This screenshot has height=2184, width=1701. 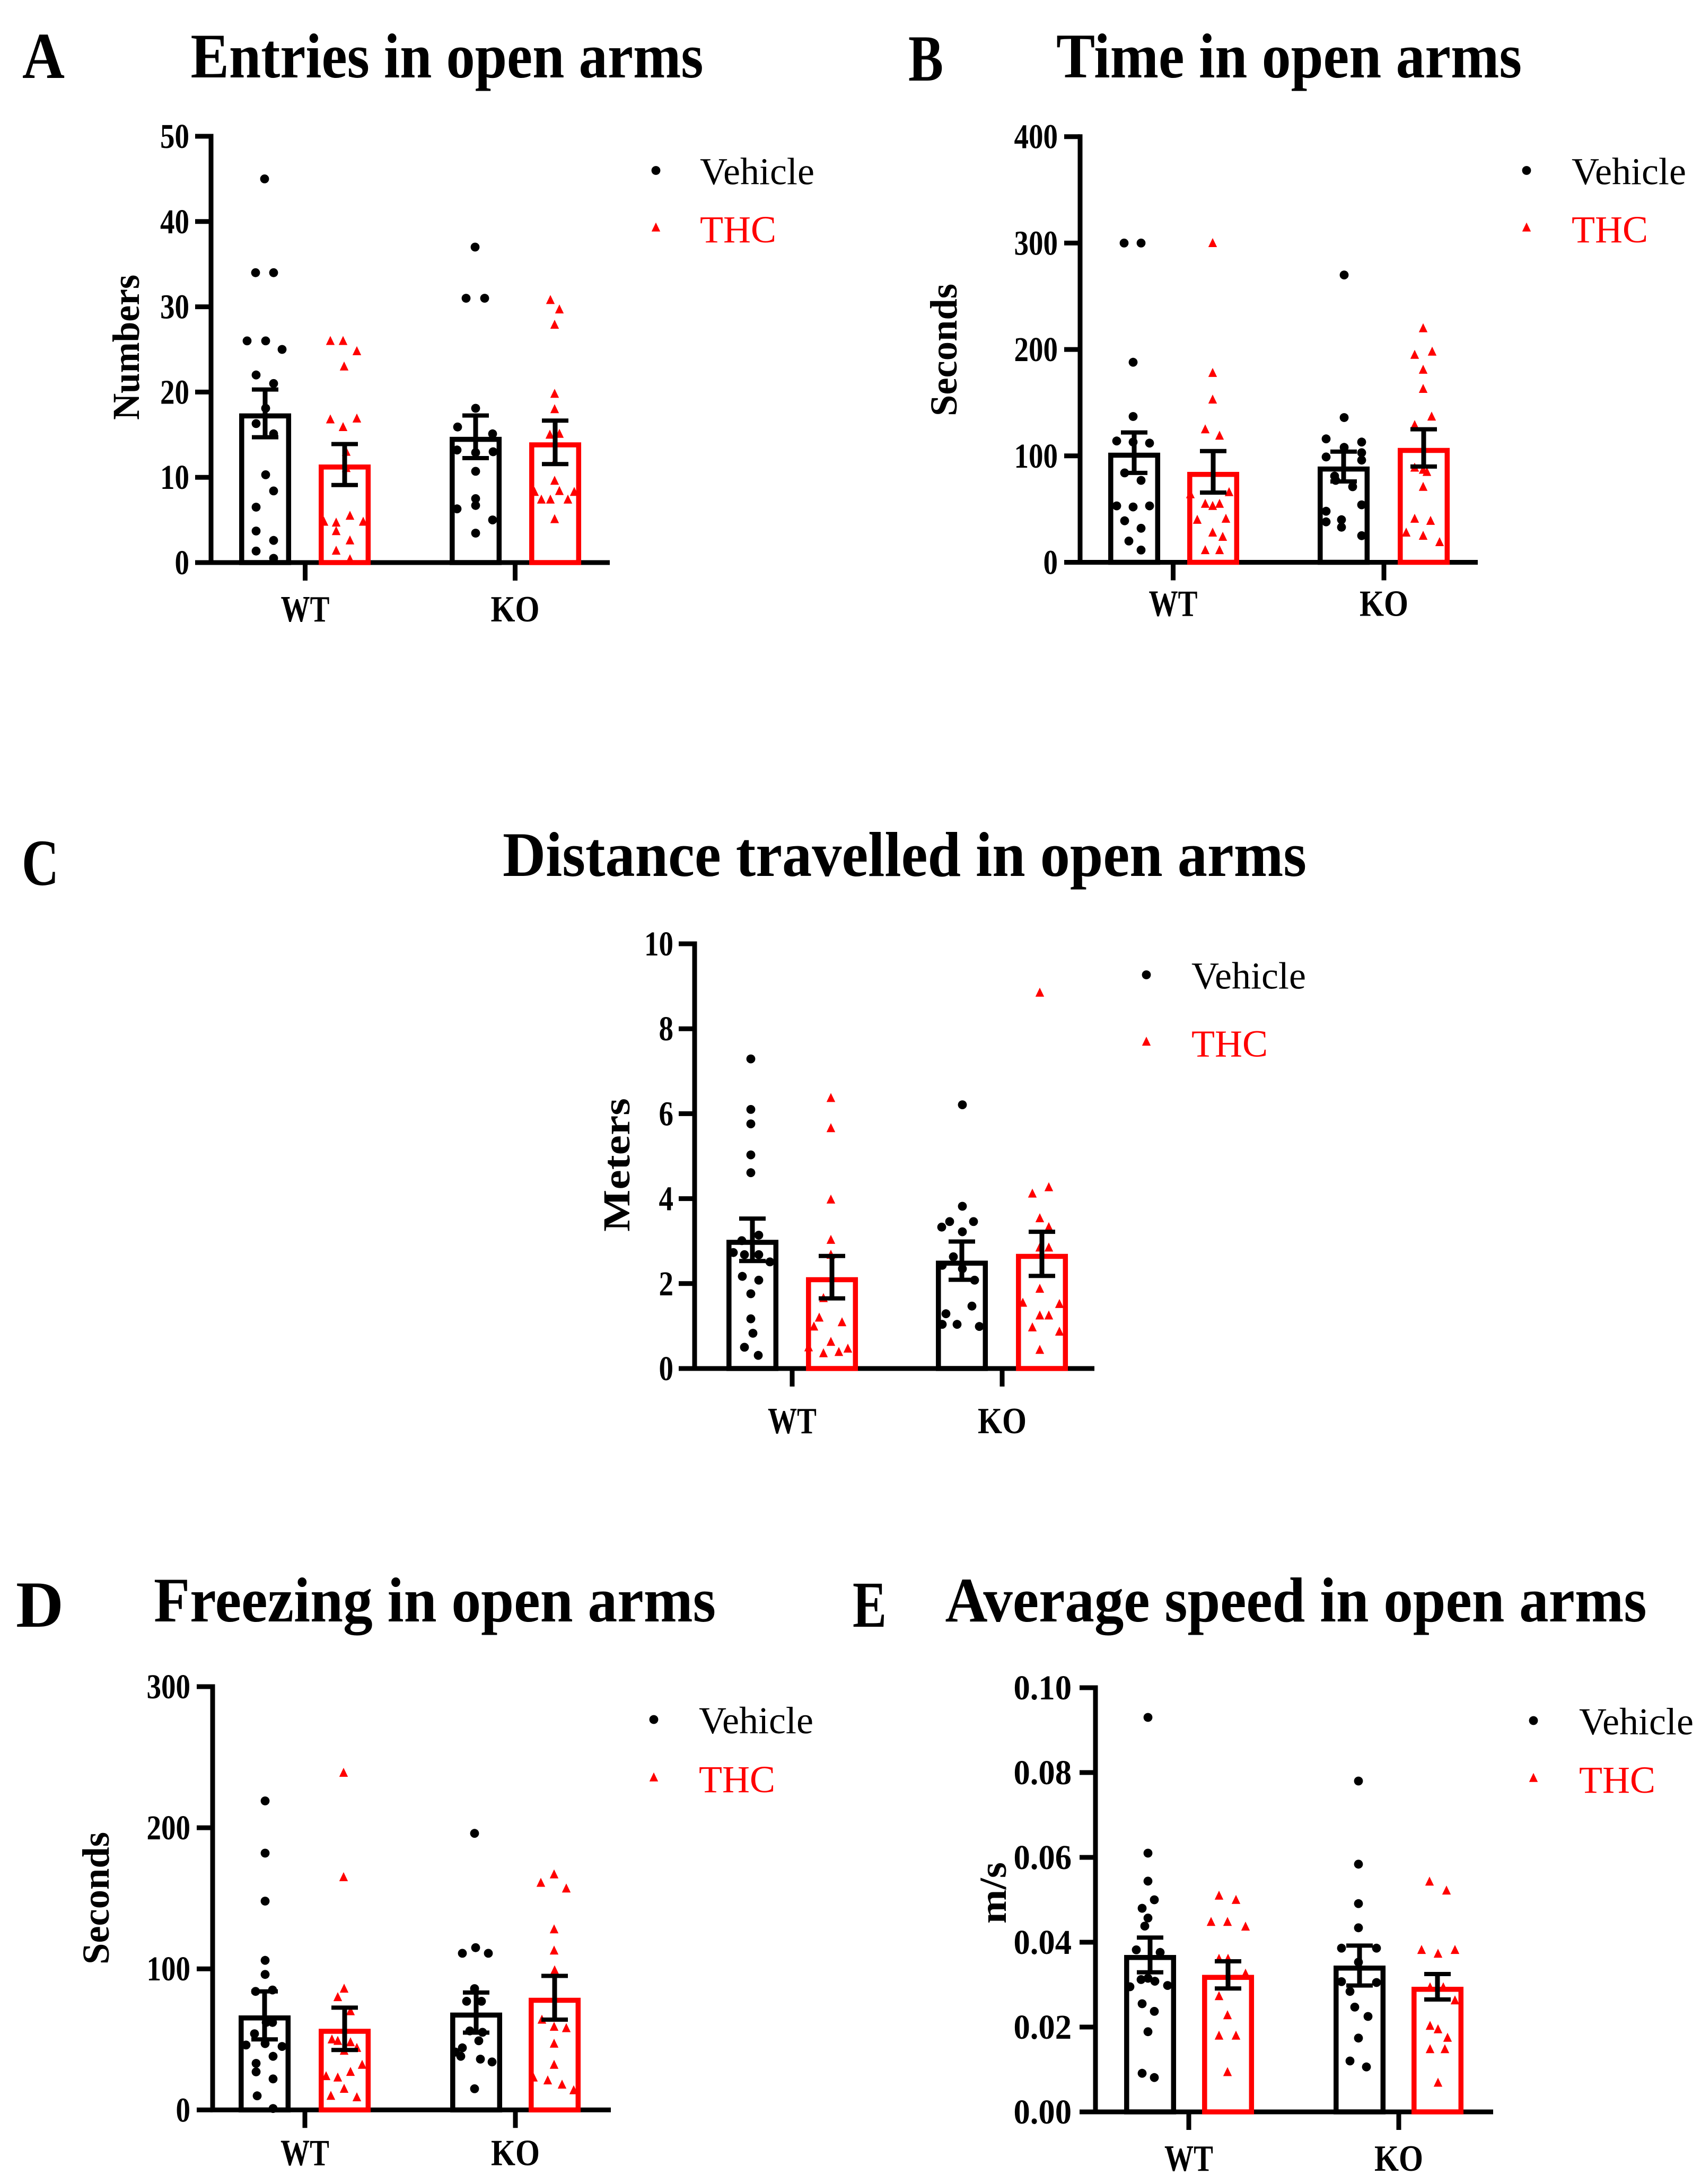 I want to click on svg-text: 400, so click(x=1036, y=137).